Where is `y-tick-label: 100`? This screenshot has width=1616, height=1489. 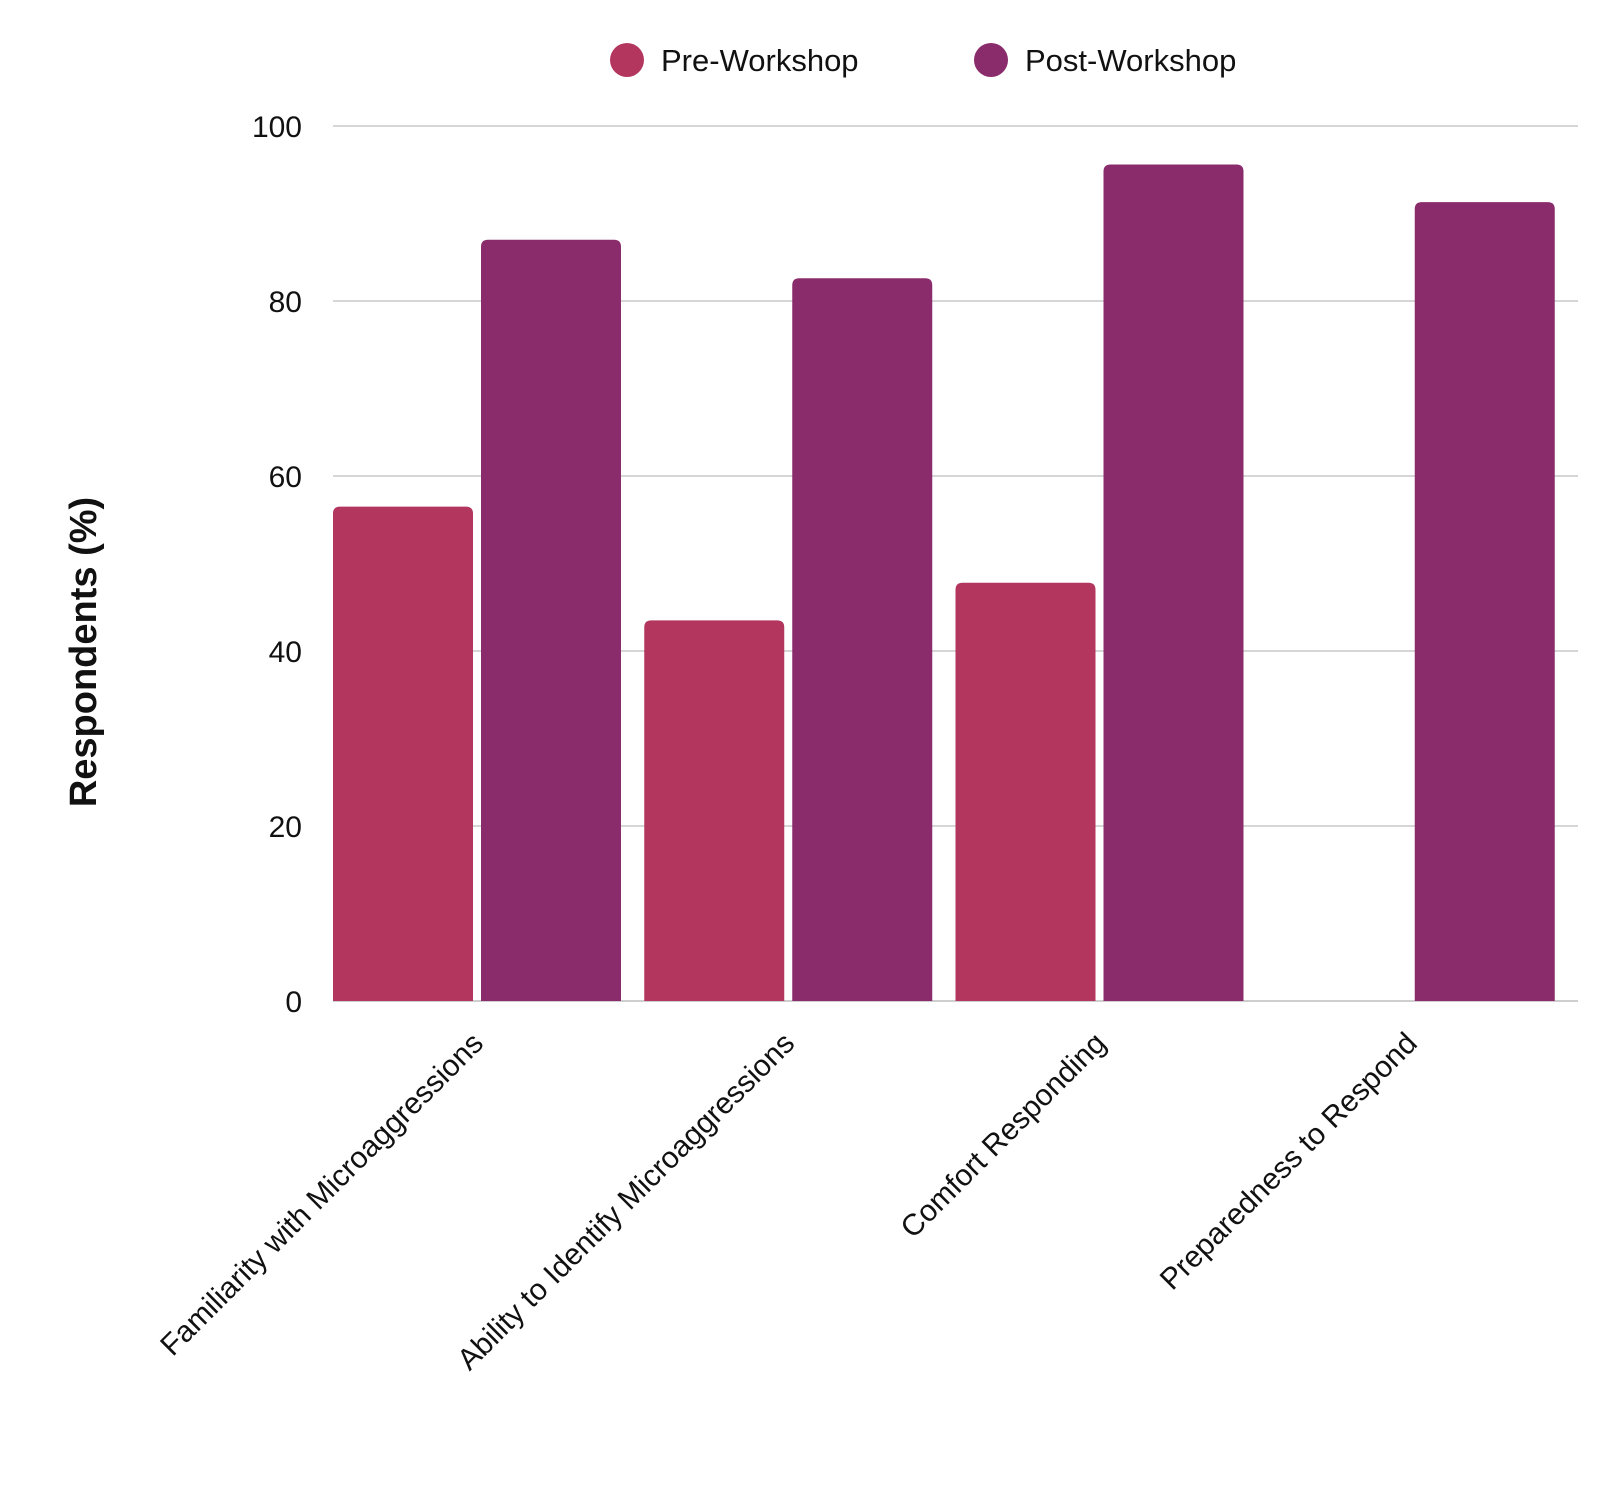 y-tick-label: 100 is located at coordinates (277, 127).